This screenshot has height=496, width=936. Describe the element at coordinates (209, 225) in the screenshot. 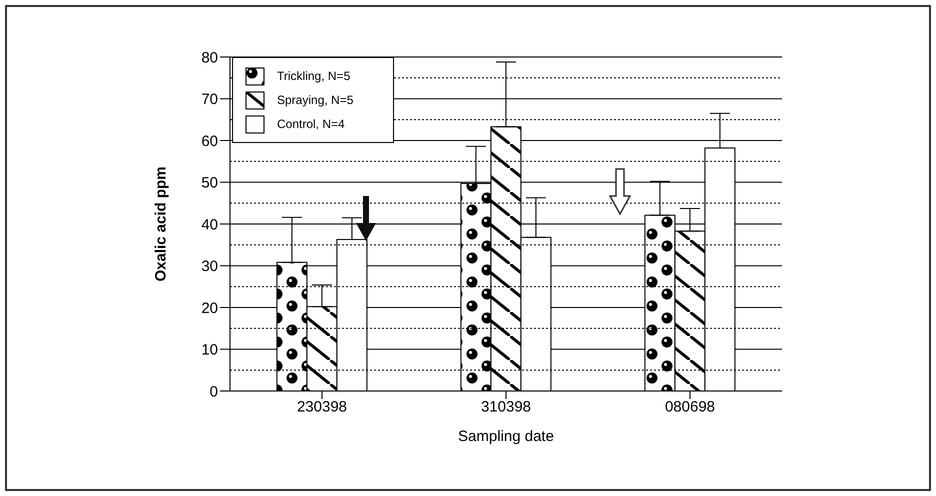

I see `y-tick-label: 40` at that location.